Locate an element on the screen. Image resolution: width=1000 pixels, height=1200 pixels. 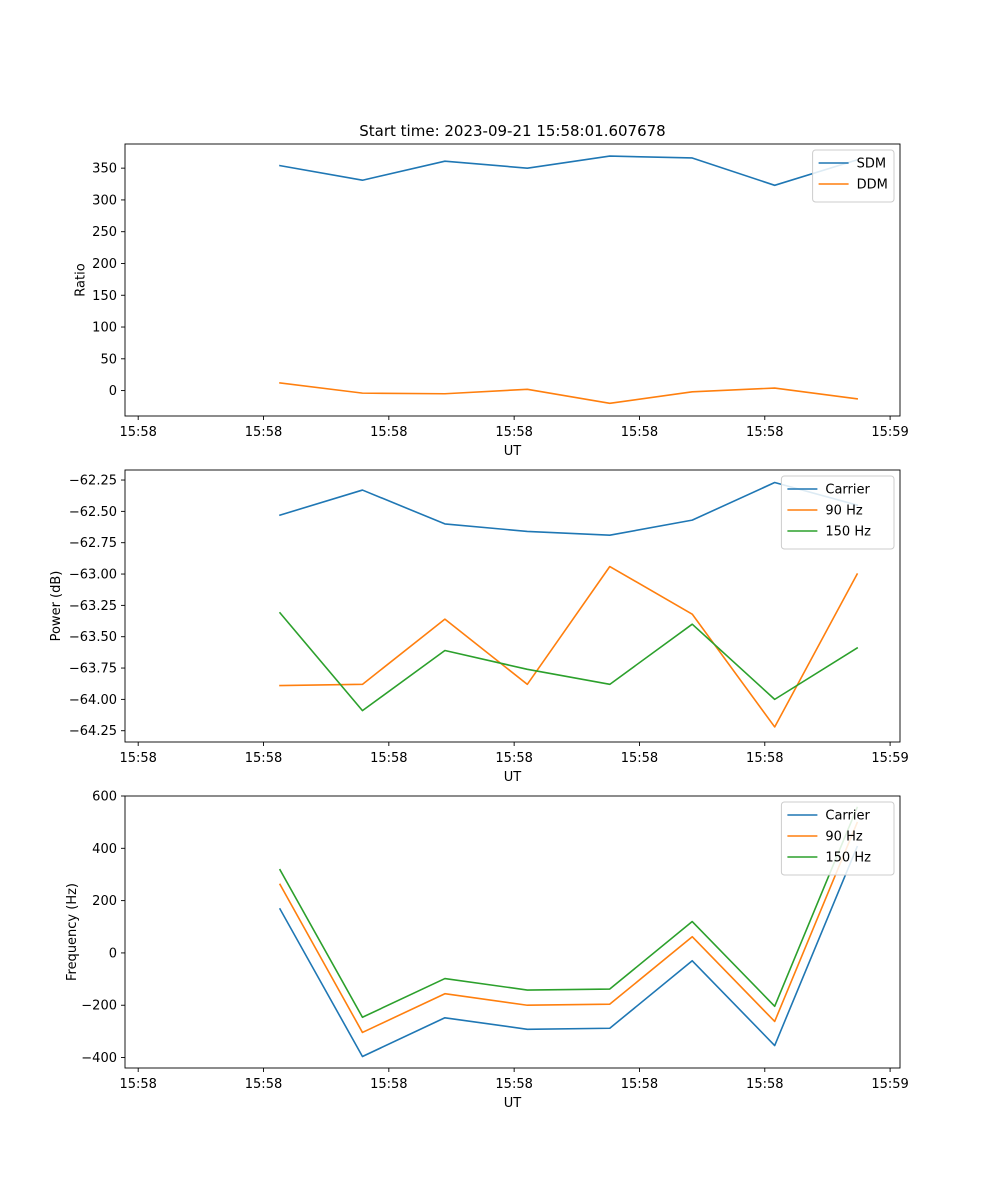
y-tick-label: −62.50 is located at coordinates (93, 512).